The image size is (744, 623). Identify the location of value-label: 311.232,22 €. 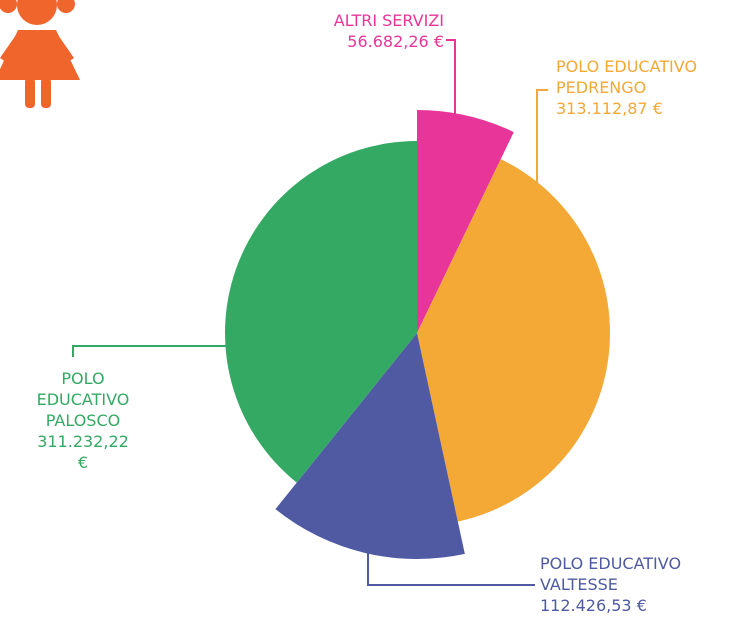
(83, 452).